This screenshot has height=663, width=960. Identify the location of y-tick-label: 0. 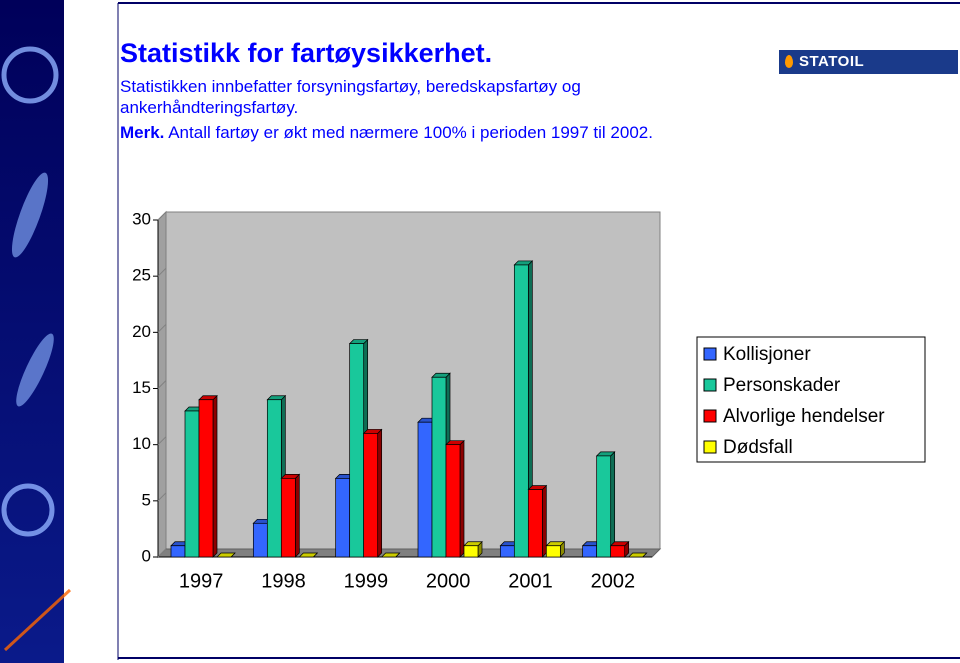
(146, 555).